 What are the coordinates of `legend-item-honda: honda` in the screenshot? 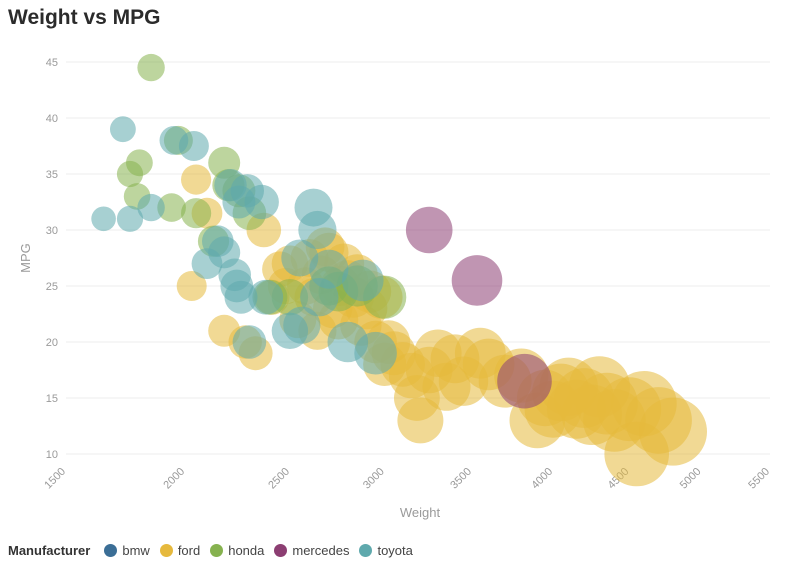 It's located at (237, 550).